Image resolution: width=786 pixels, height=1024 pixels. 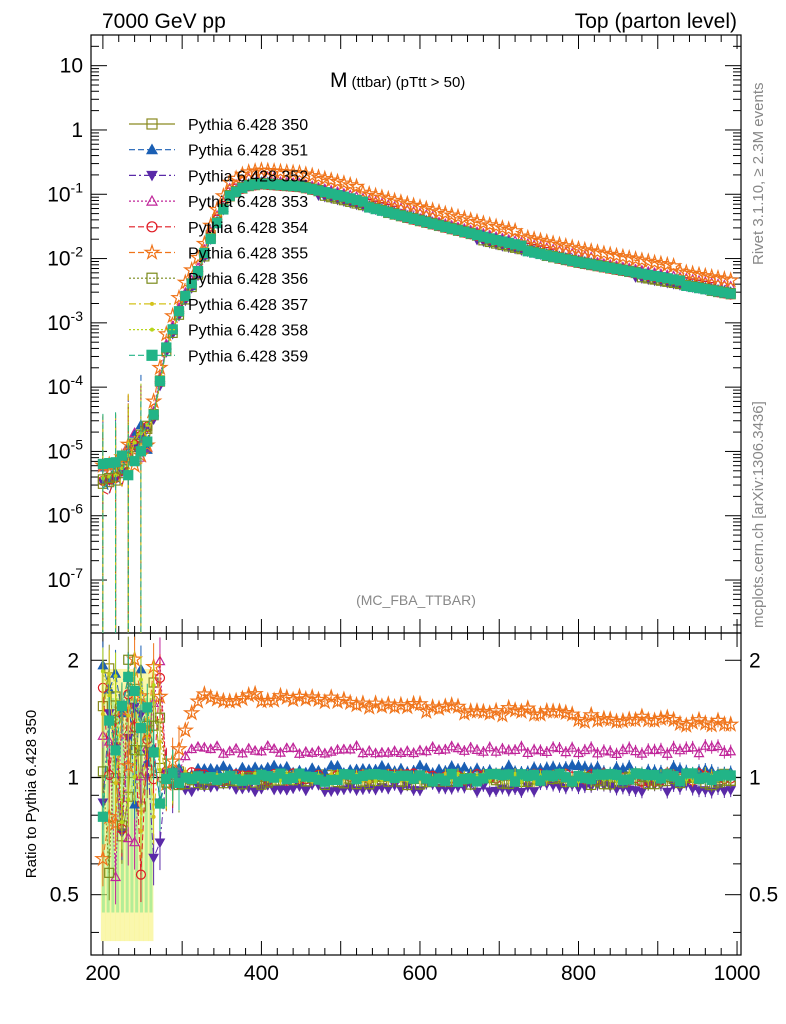 What do you see at coordinates (65, 321) in the screenshot?
I see `y-tick-label: 10⁻³` at bounding box center [65, 321].